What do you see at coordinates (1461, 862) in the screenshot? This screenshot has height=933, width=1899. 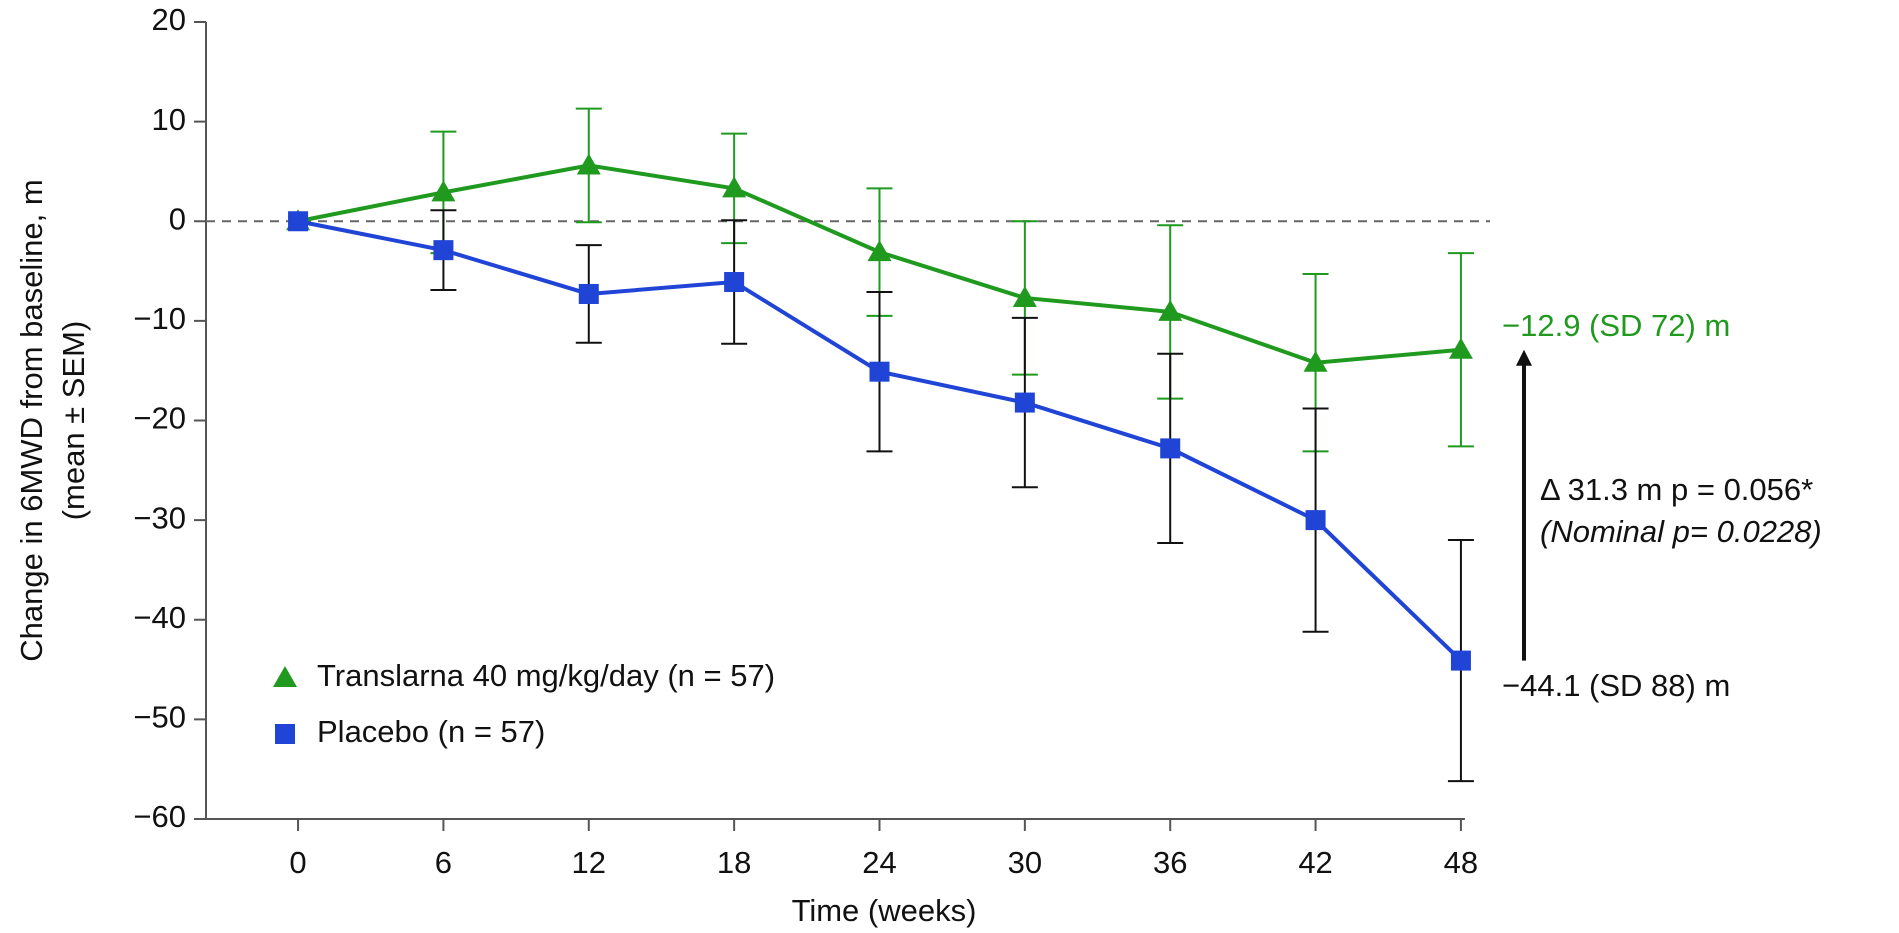 I see `x-tick-label: 48` at bounding box center [1461, 862].